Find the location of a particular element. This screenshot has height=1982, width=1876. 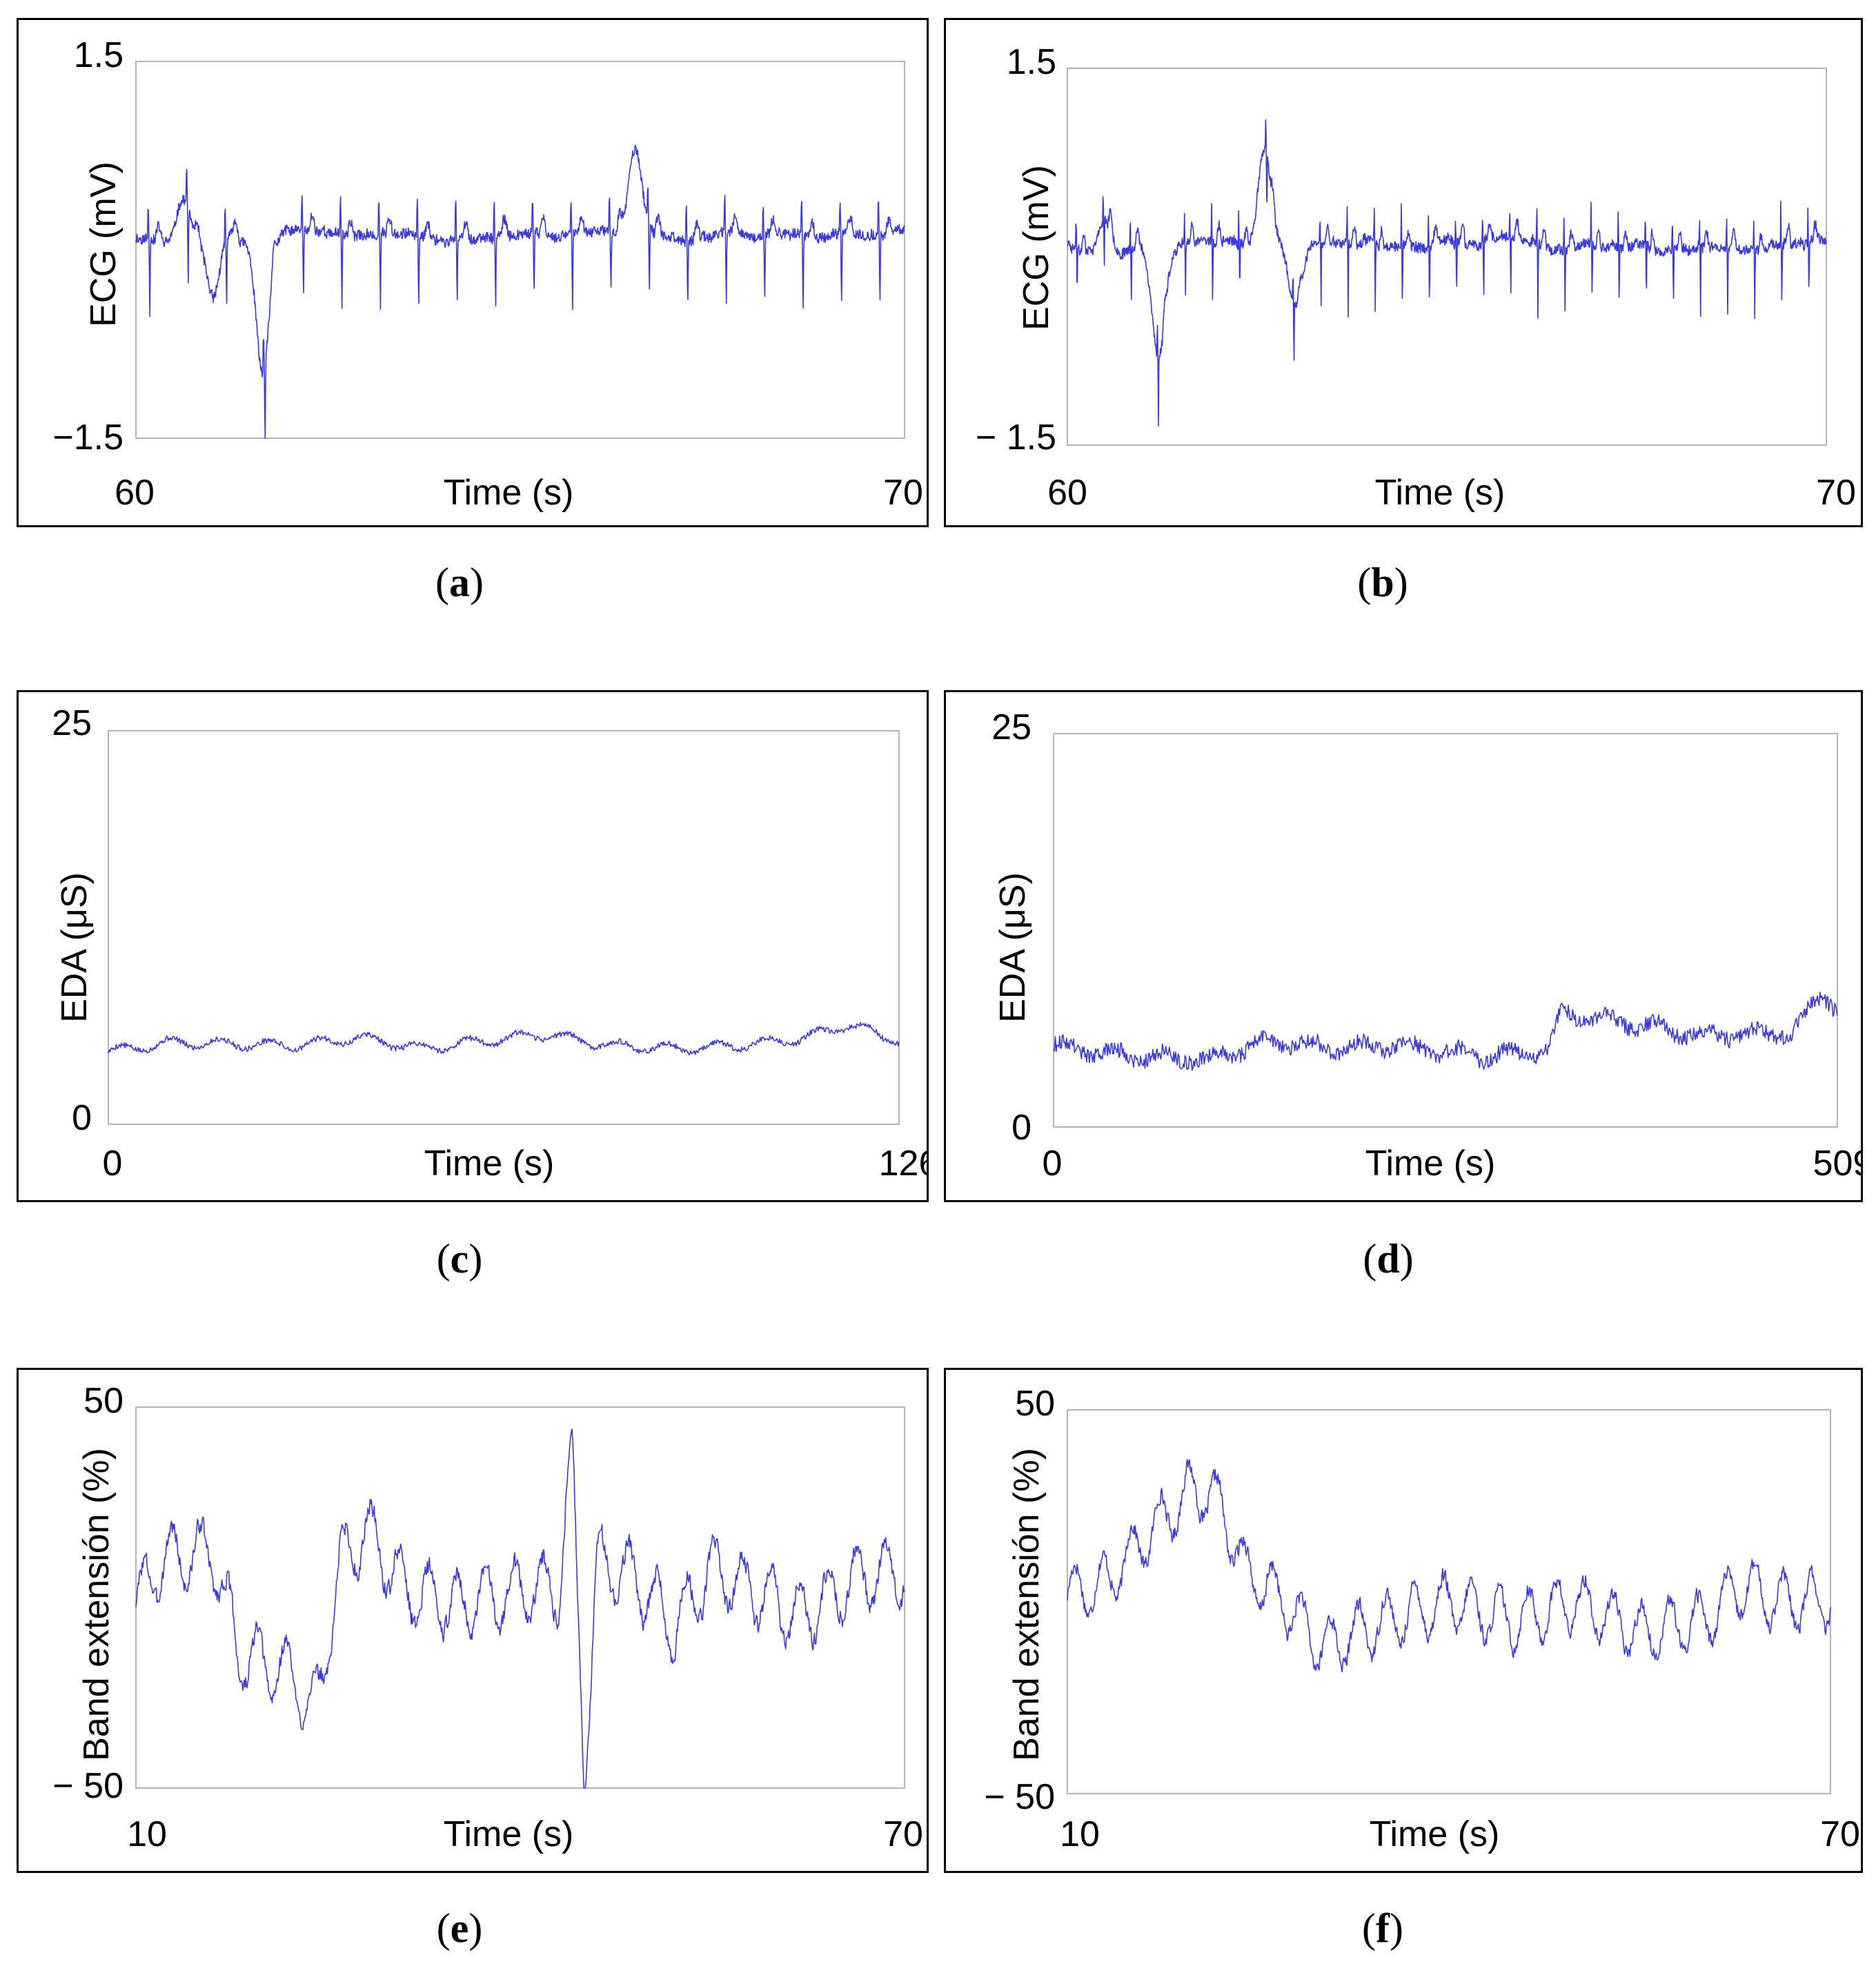

caption-a-label: a is located at coordinates (460, 582).